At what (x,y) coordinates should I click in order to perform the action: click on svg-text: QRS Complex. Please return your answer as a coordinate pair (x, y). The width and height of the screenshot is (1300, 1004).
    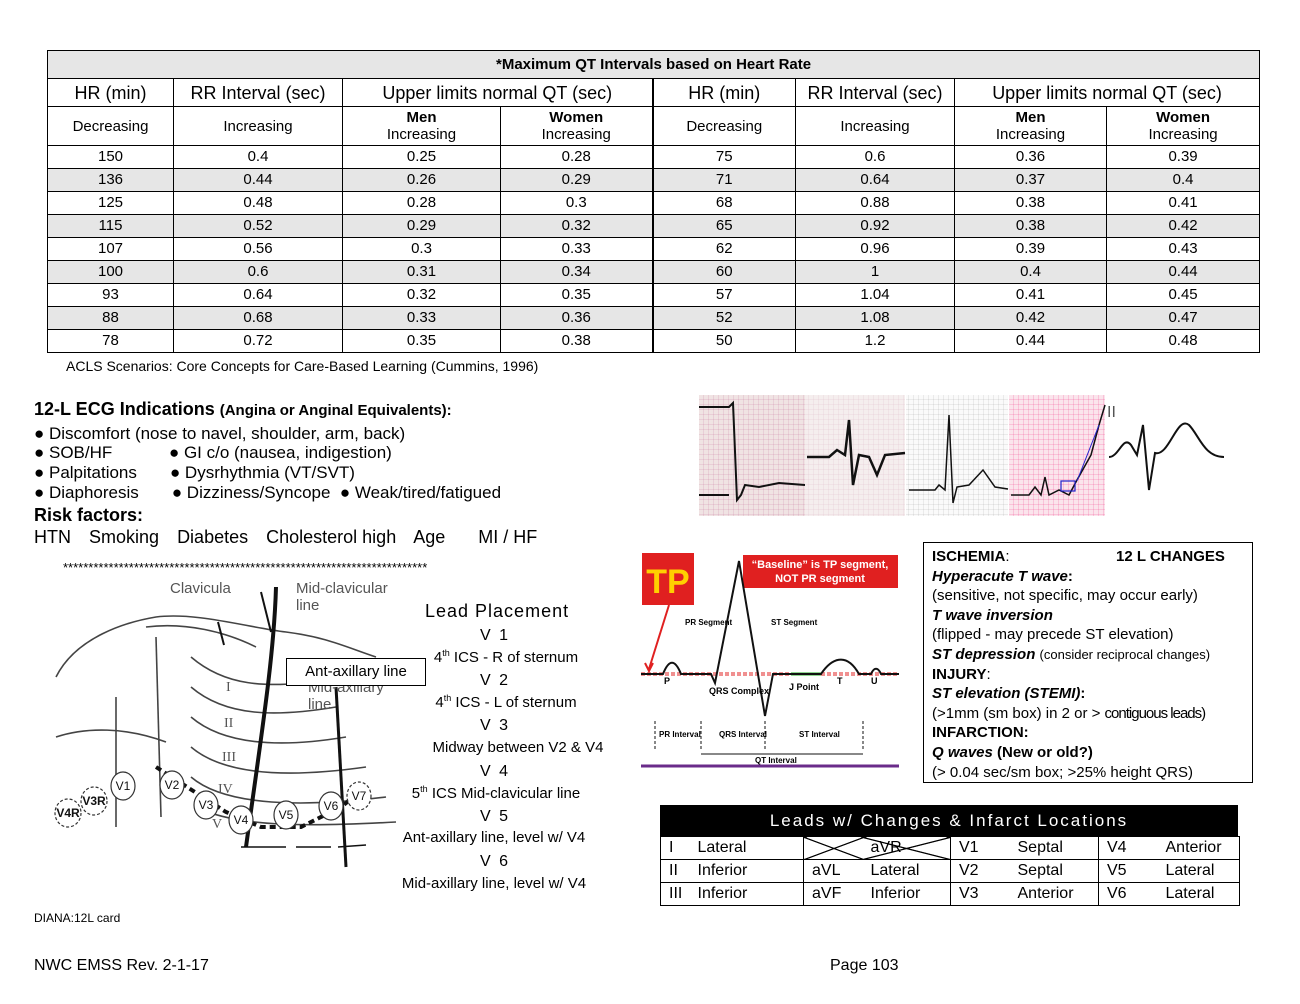
    Looking at the image, I should click on (739, 691).